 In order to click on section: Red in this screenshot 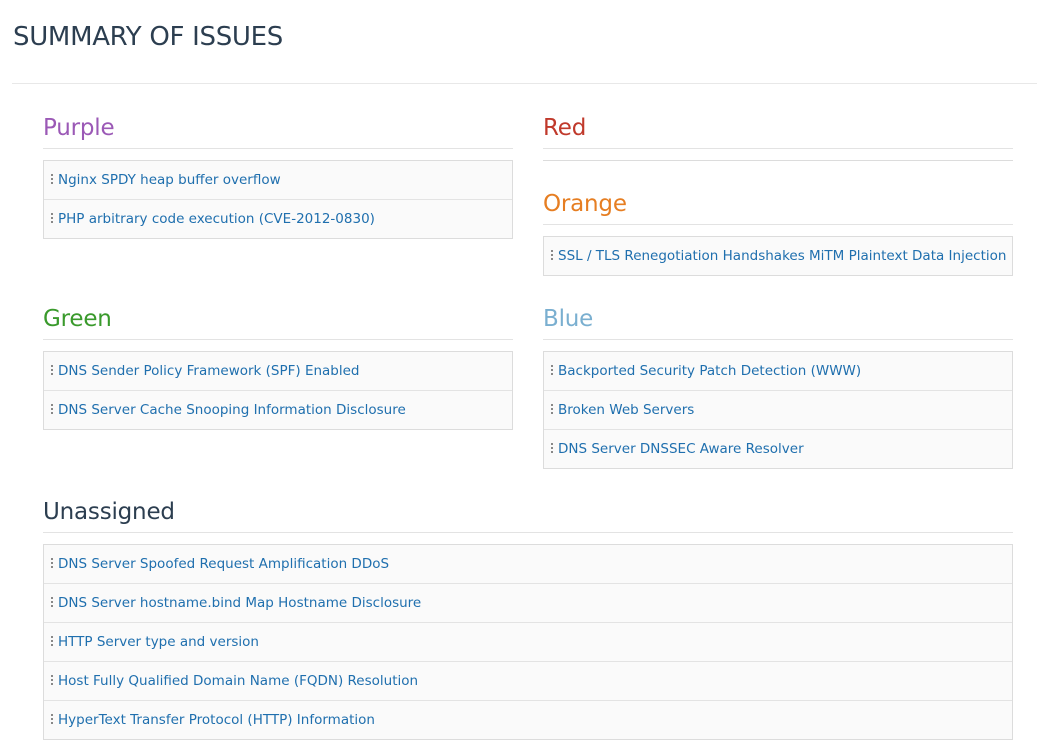, I will do `click(778, 136)`.